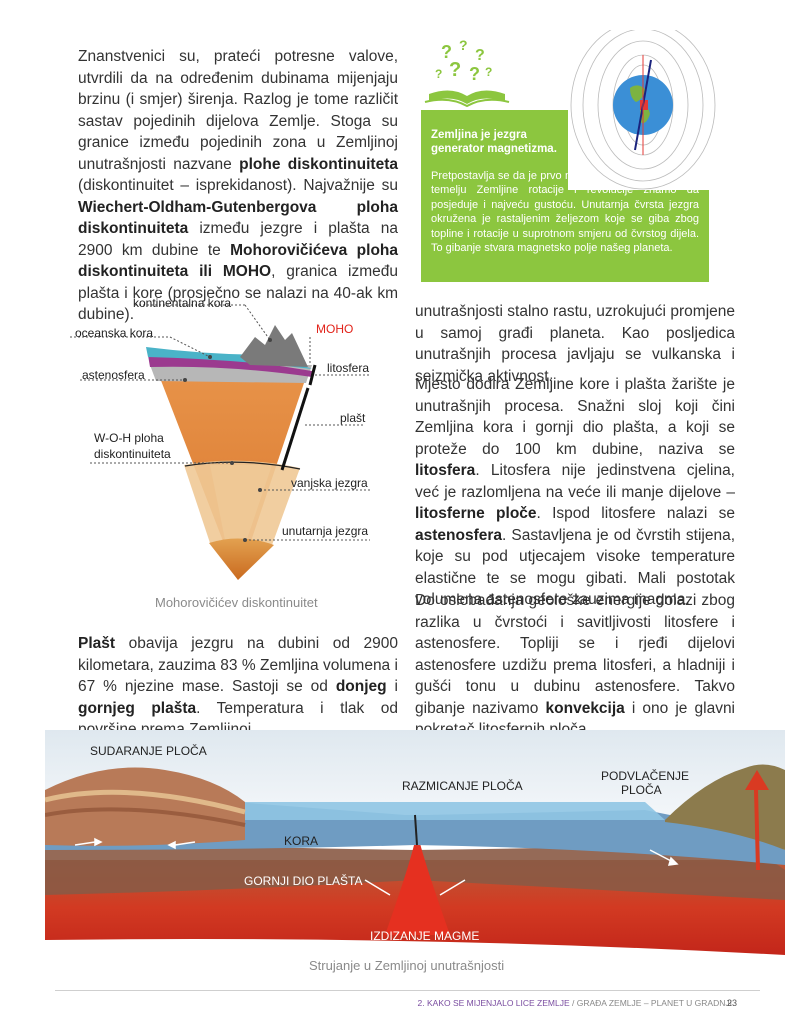 The image size is (812, 1024). Describe the element at coordinates (476, 513) in the screenshot. I see `litho-bold-2: litosferne ploče` at that location.